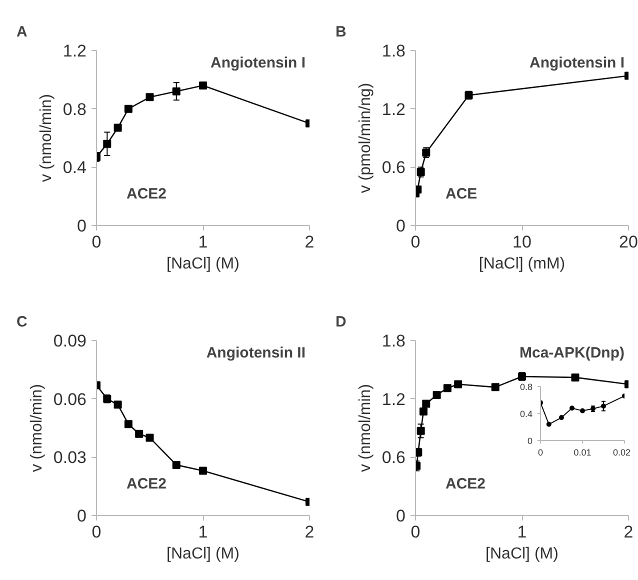 The image size is (638, 580). I want to click on chart-title: D, so click(341, 322).